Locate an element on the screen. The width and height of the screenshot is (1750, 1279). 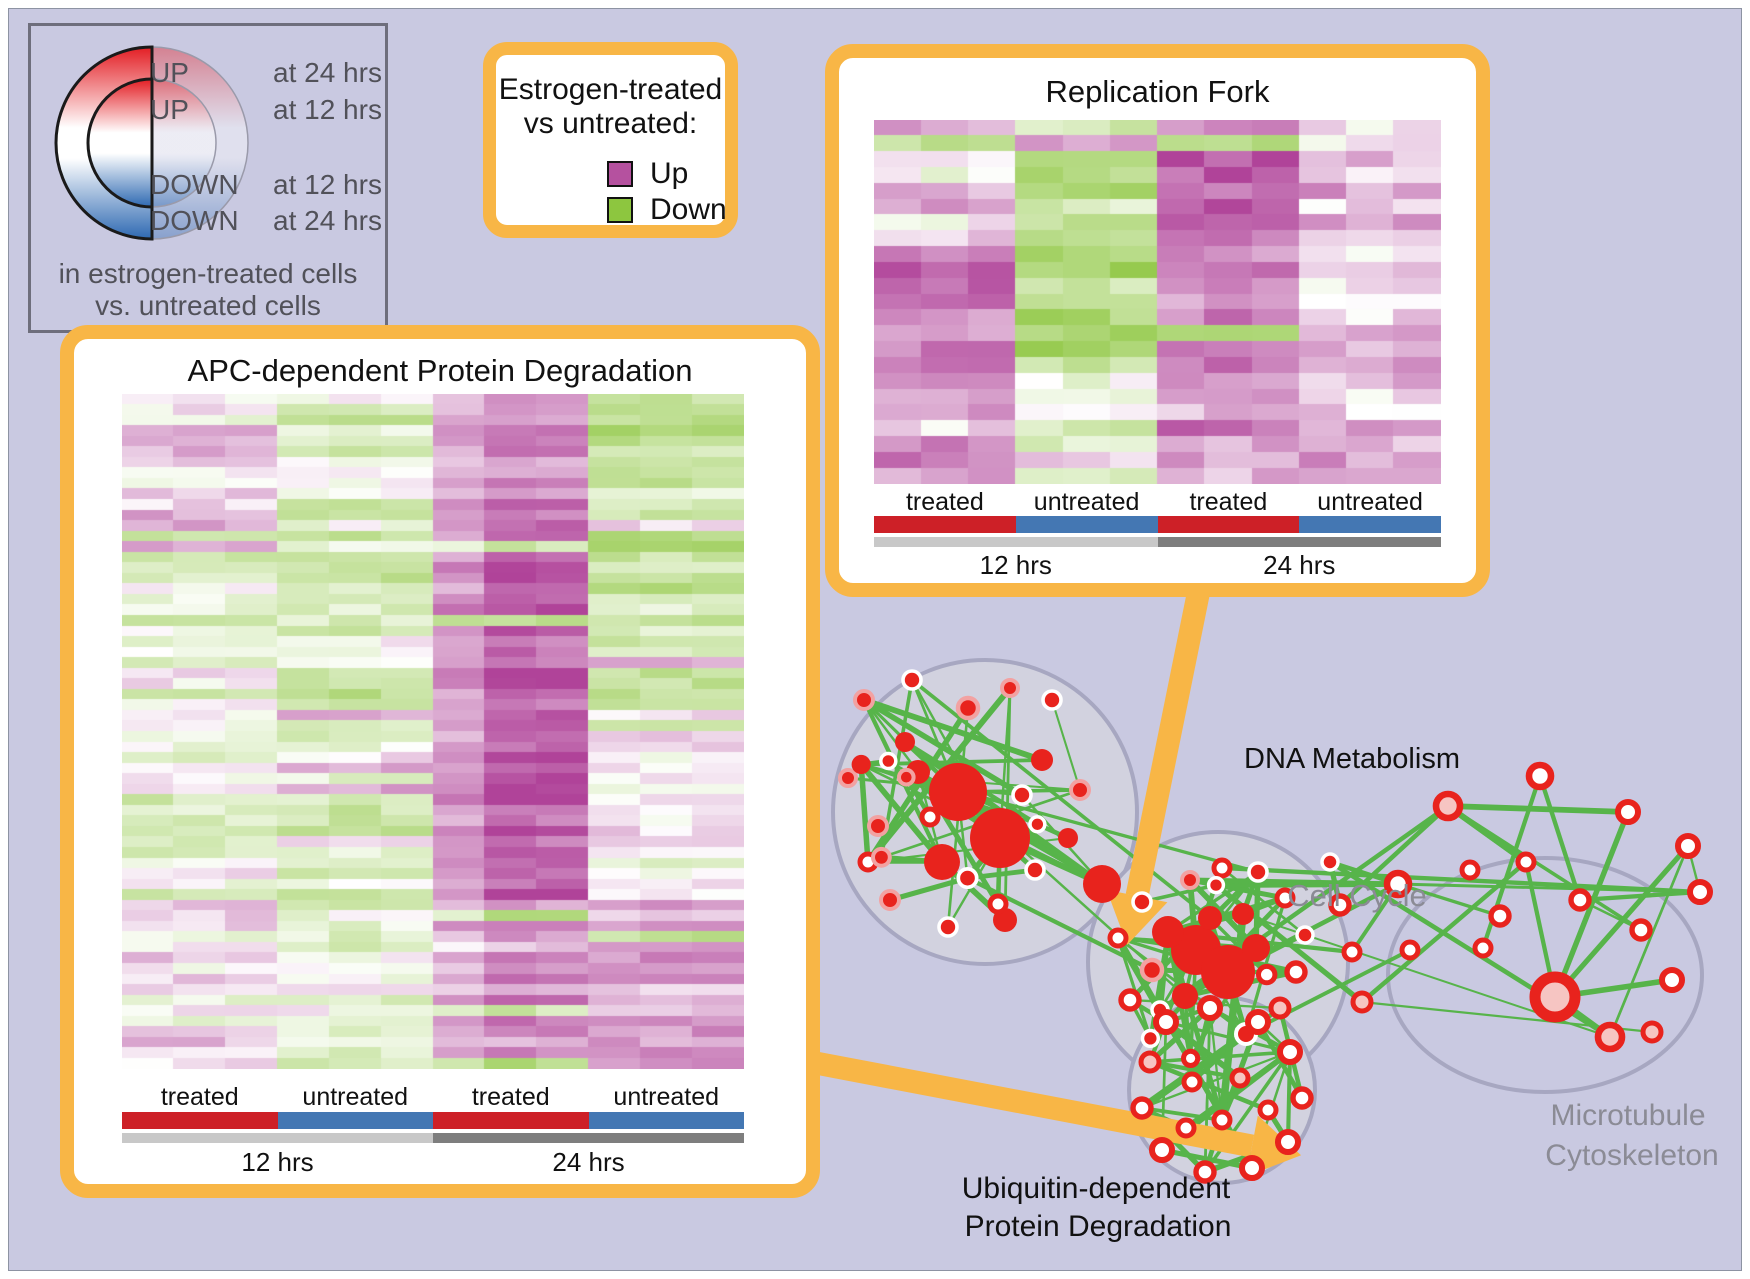
replication-fork-title: Replication Fork is located at coordinates (1157, 91).